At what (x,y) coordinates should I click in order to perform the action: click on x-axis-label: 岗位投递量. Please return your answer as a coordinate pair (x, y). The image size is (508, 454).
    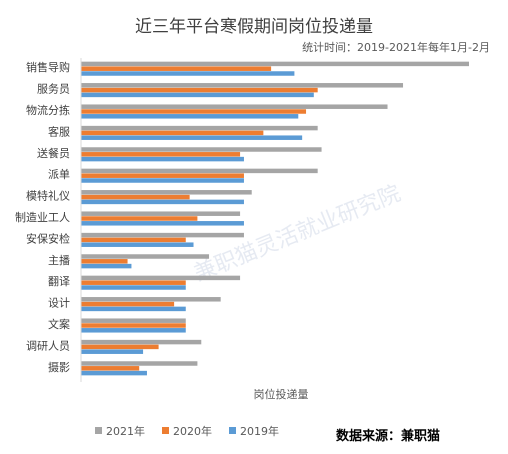
    Looking at the image, I should click on (281, 394).